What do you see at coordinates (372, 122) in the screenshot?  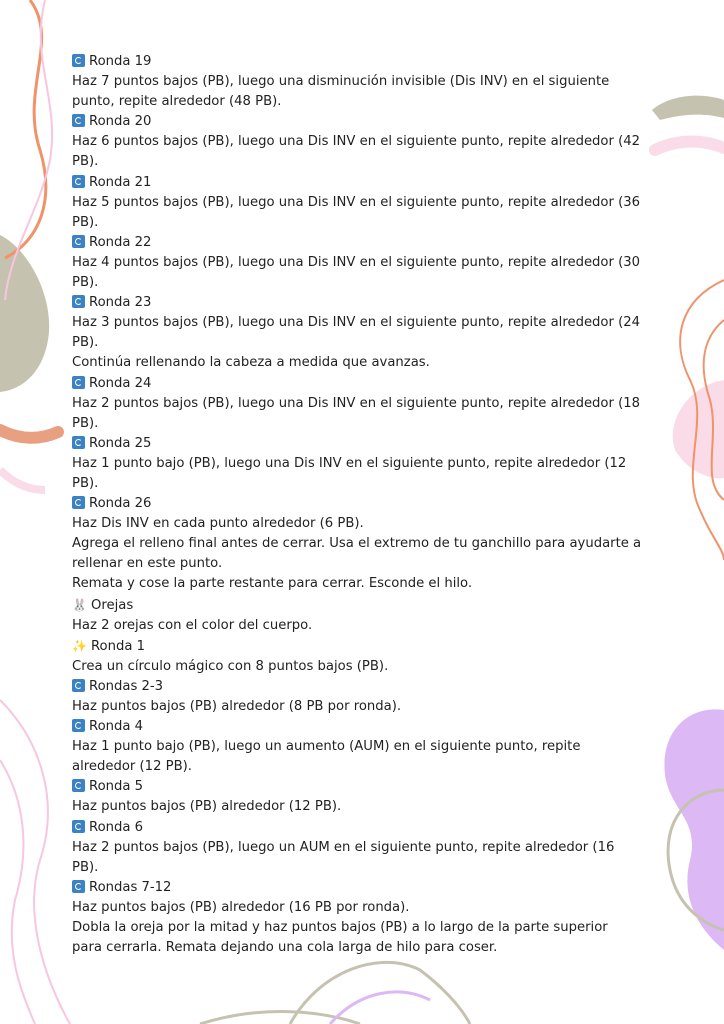 I see `section-heading: Ronda 20` at bounding box center [372, 122].